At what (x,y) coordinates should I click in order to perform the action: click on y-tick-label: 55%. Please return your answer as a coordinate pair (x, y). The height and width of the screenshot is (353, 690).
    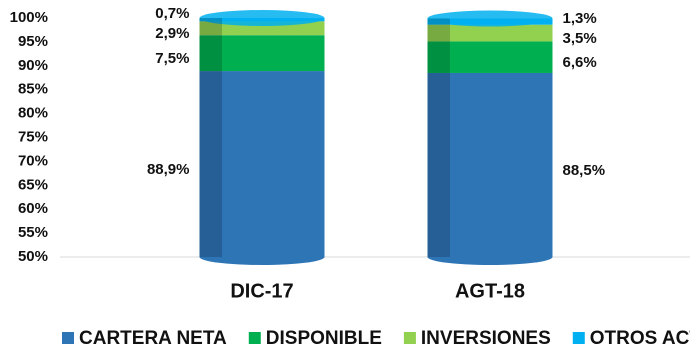
    Looking at the image, I should click on (33, 232).